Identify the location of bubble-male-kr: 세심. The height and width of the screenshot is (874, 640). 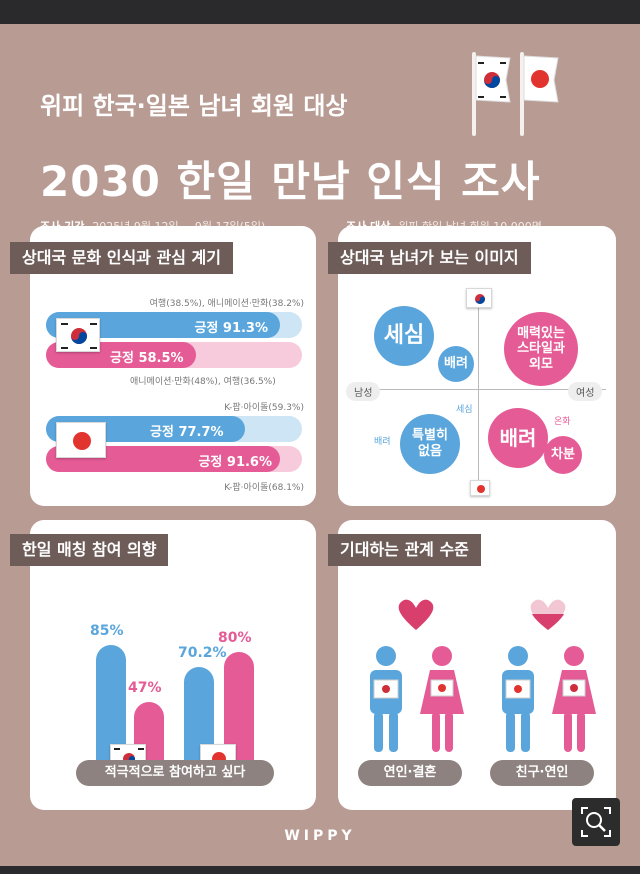
(404, 336).